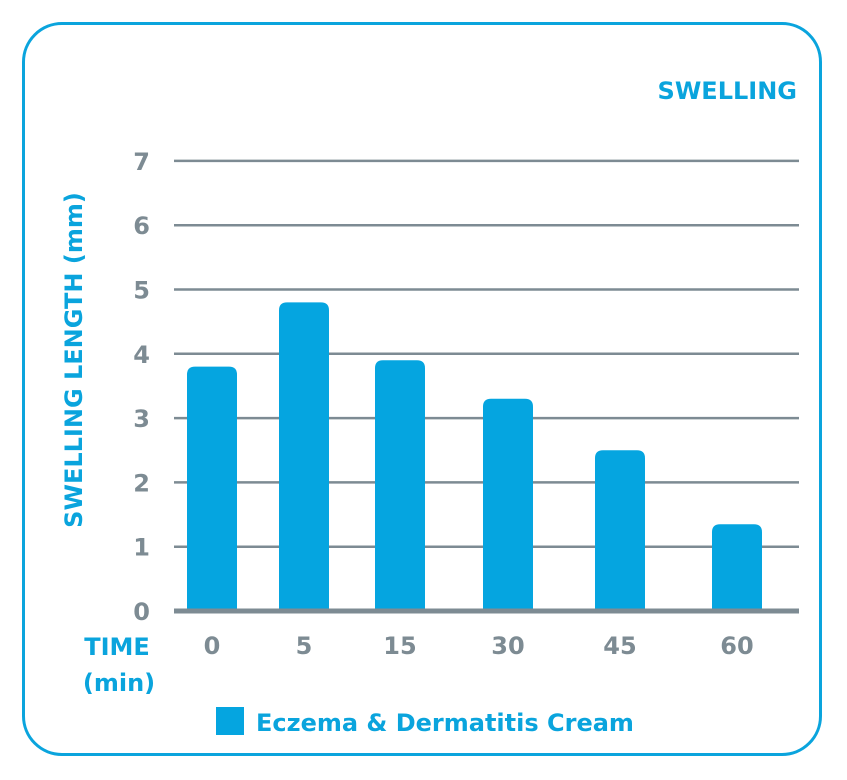 This screenshot has height=780, width=847. I want to click on chart-title: SWELLING, so click(727, 91).